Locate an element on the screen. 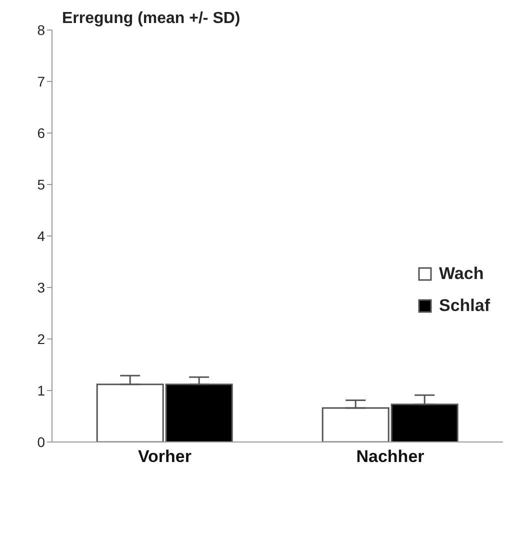 The width and height of the screenshot is (508, 541). legend-label: Wach is located at coordinates (461, 274).